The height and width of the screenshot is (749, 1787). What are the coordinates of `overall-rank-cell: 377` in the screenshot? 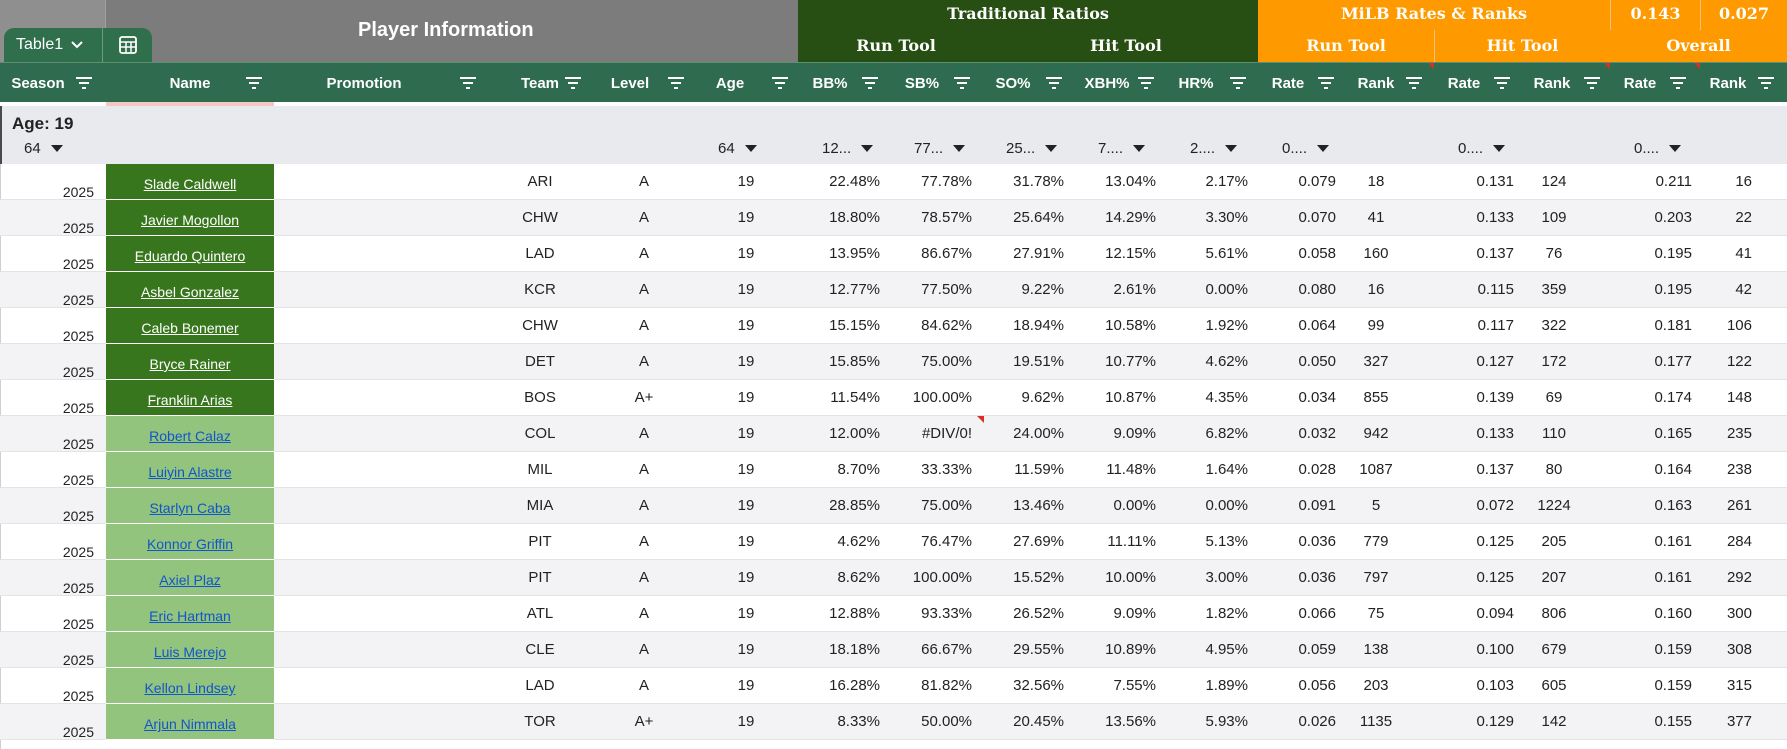 It's located at (1739, 721).